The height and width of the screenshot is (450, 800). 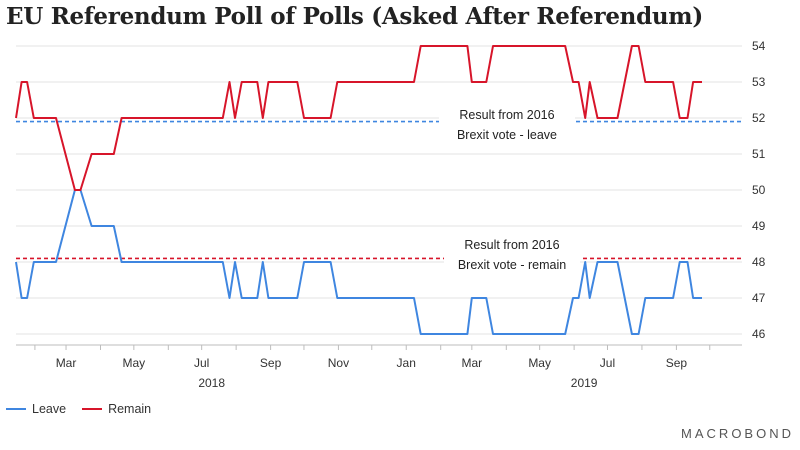 I want to click on legend-swatch-remain, so click(x=92, y=409).